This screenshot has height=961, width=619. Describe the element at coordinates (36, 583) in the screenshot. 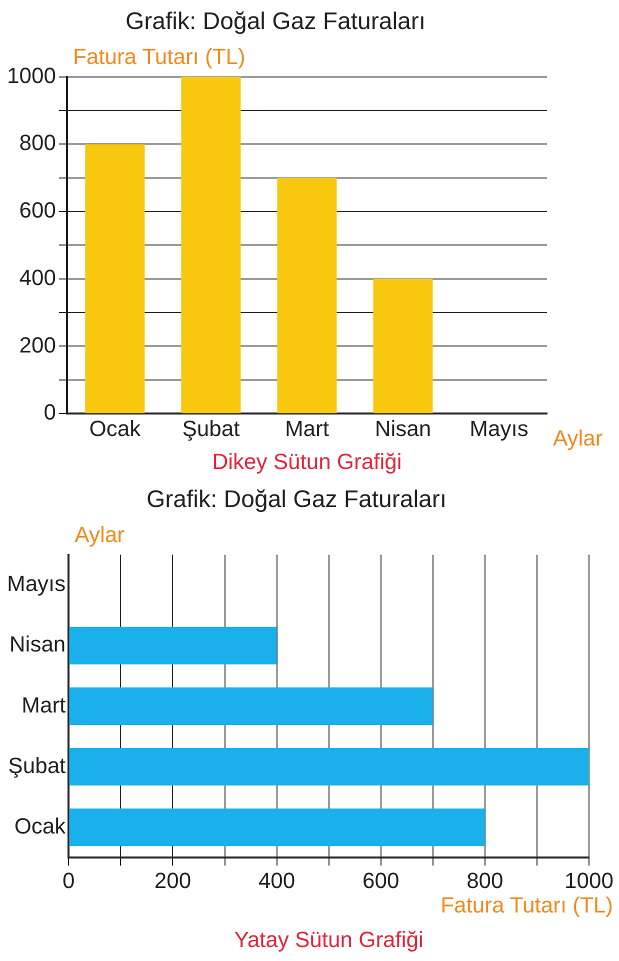

I see `y-tick-label: Mayıs` at that location.